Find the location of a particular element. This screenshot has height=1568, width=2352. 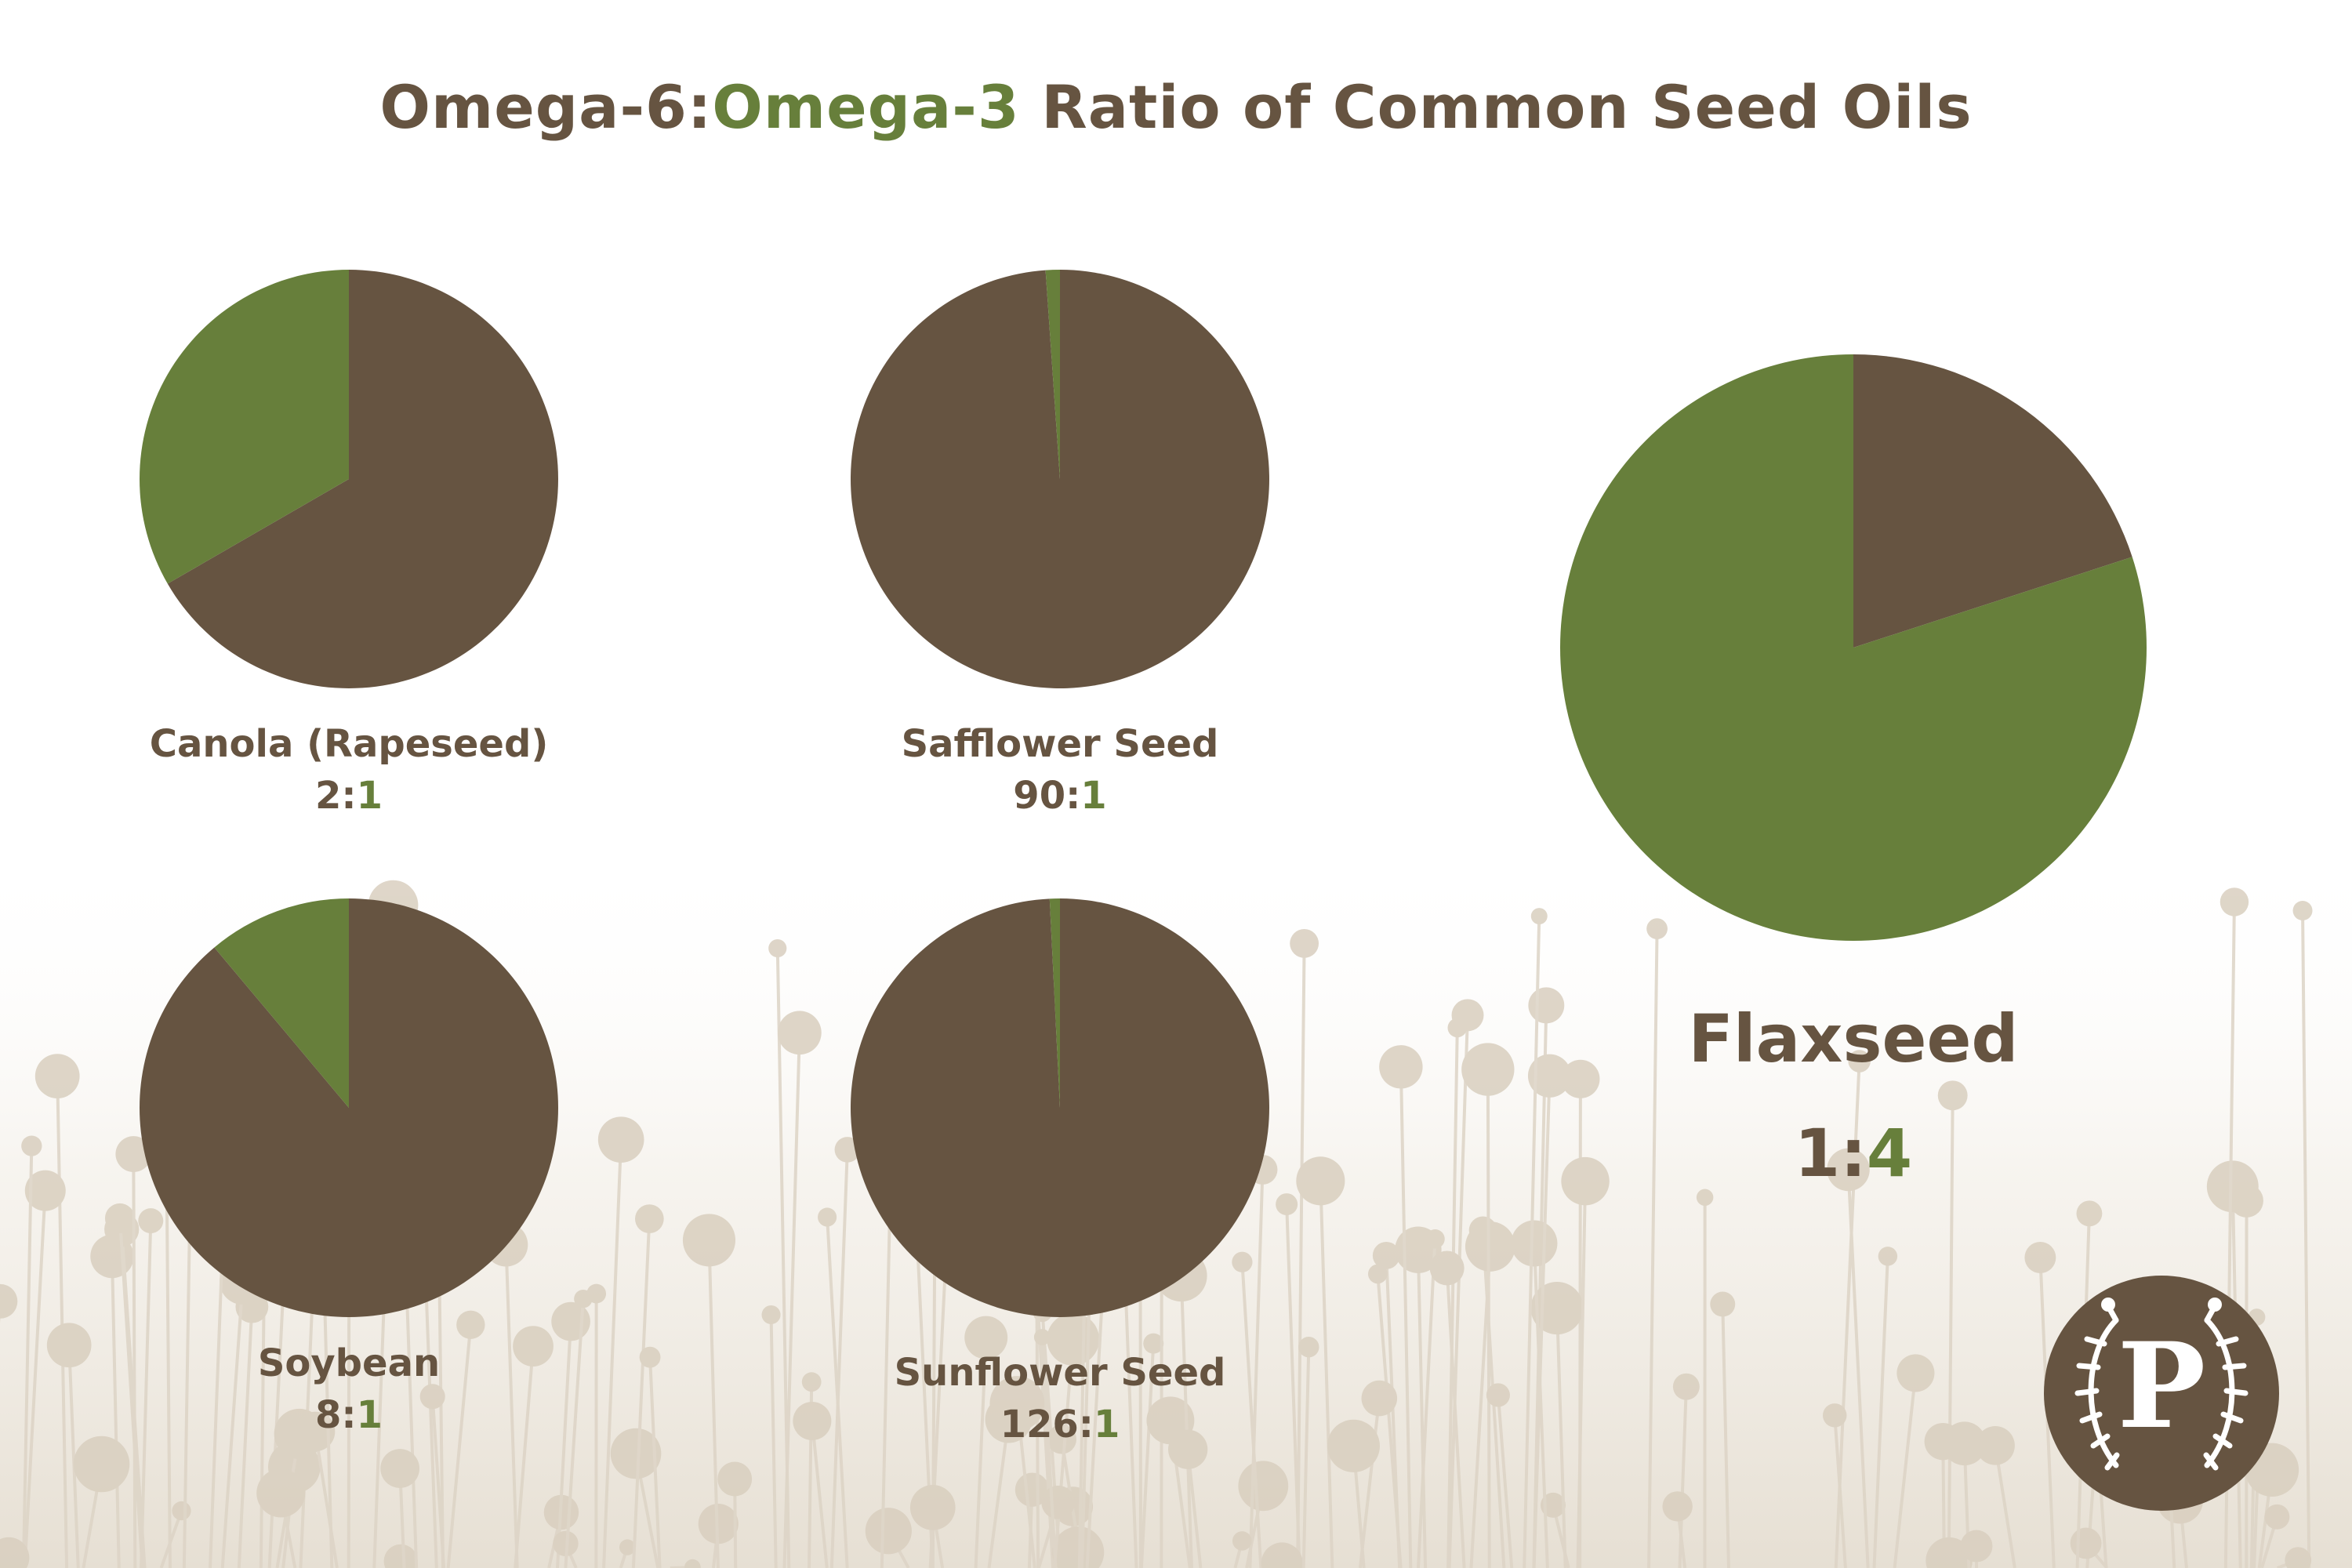

slice-omega6-canola-rapeseed is located at coordinates (362, 479).